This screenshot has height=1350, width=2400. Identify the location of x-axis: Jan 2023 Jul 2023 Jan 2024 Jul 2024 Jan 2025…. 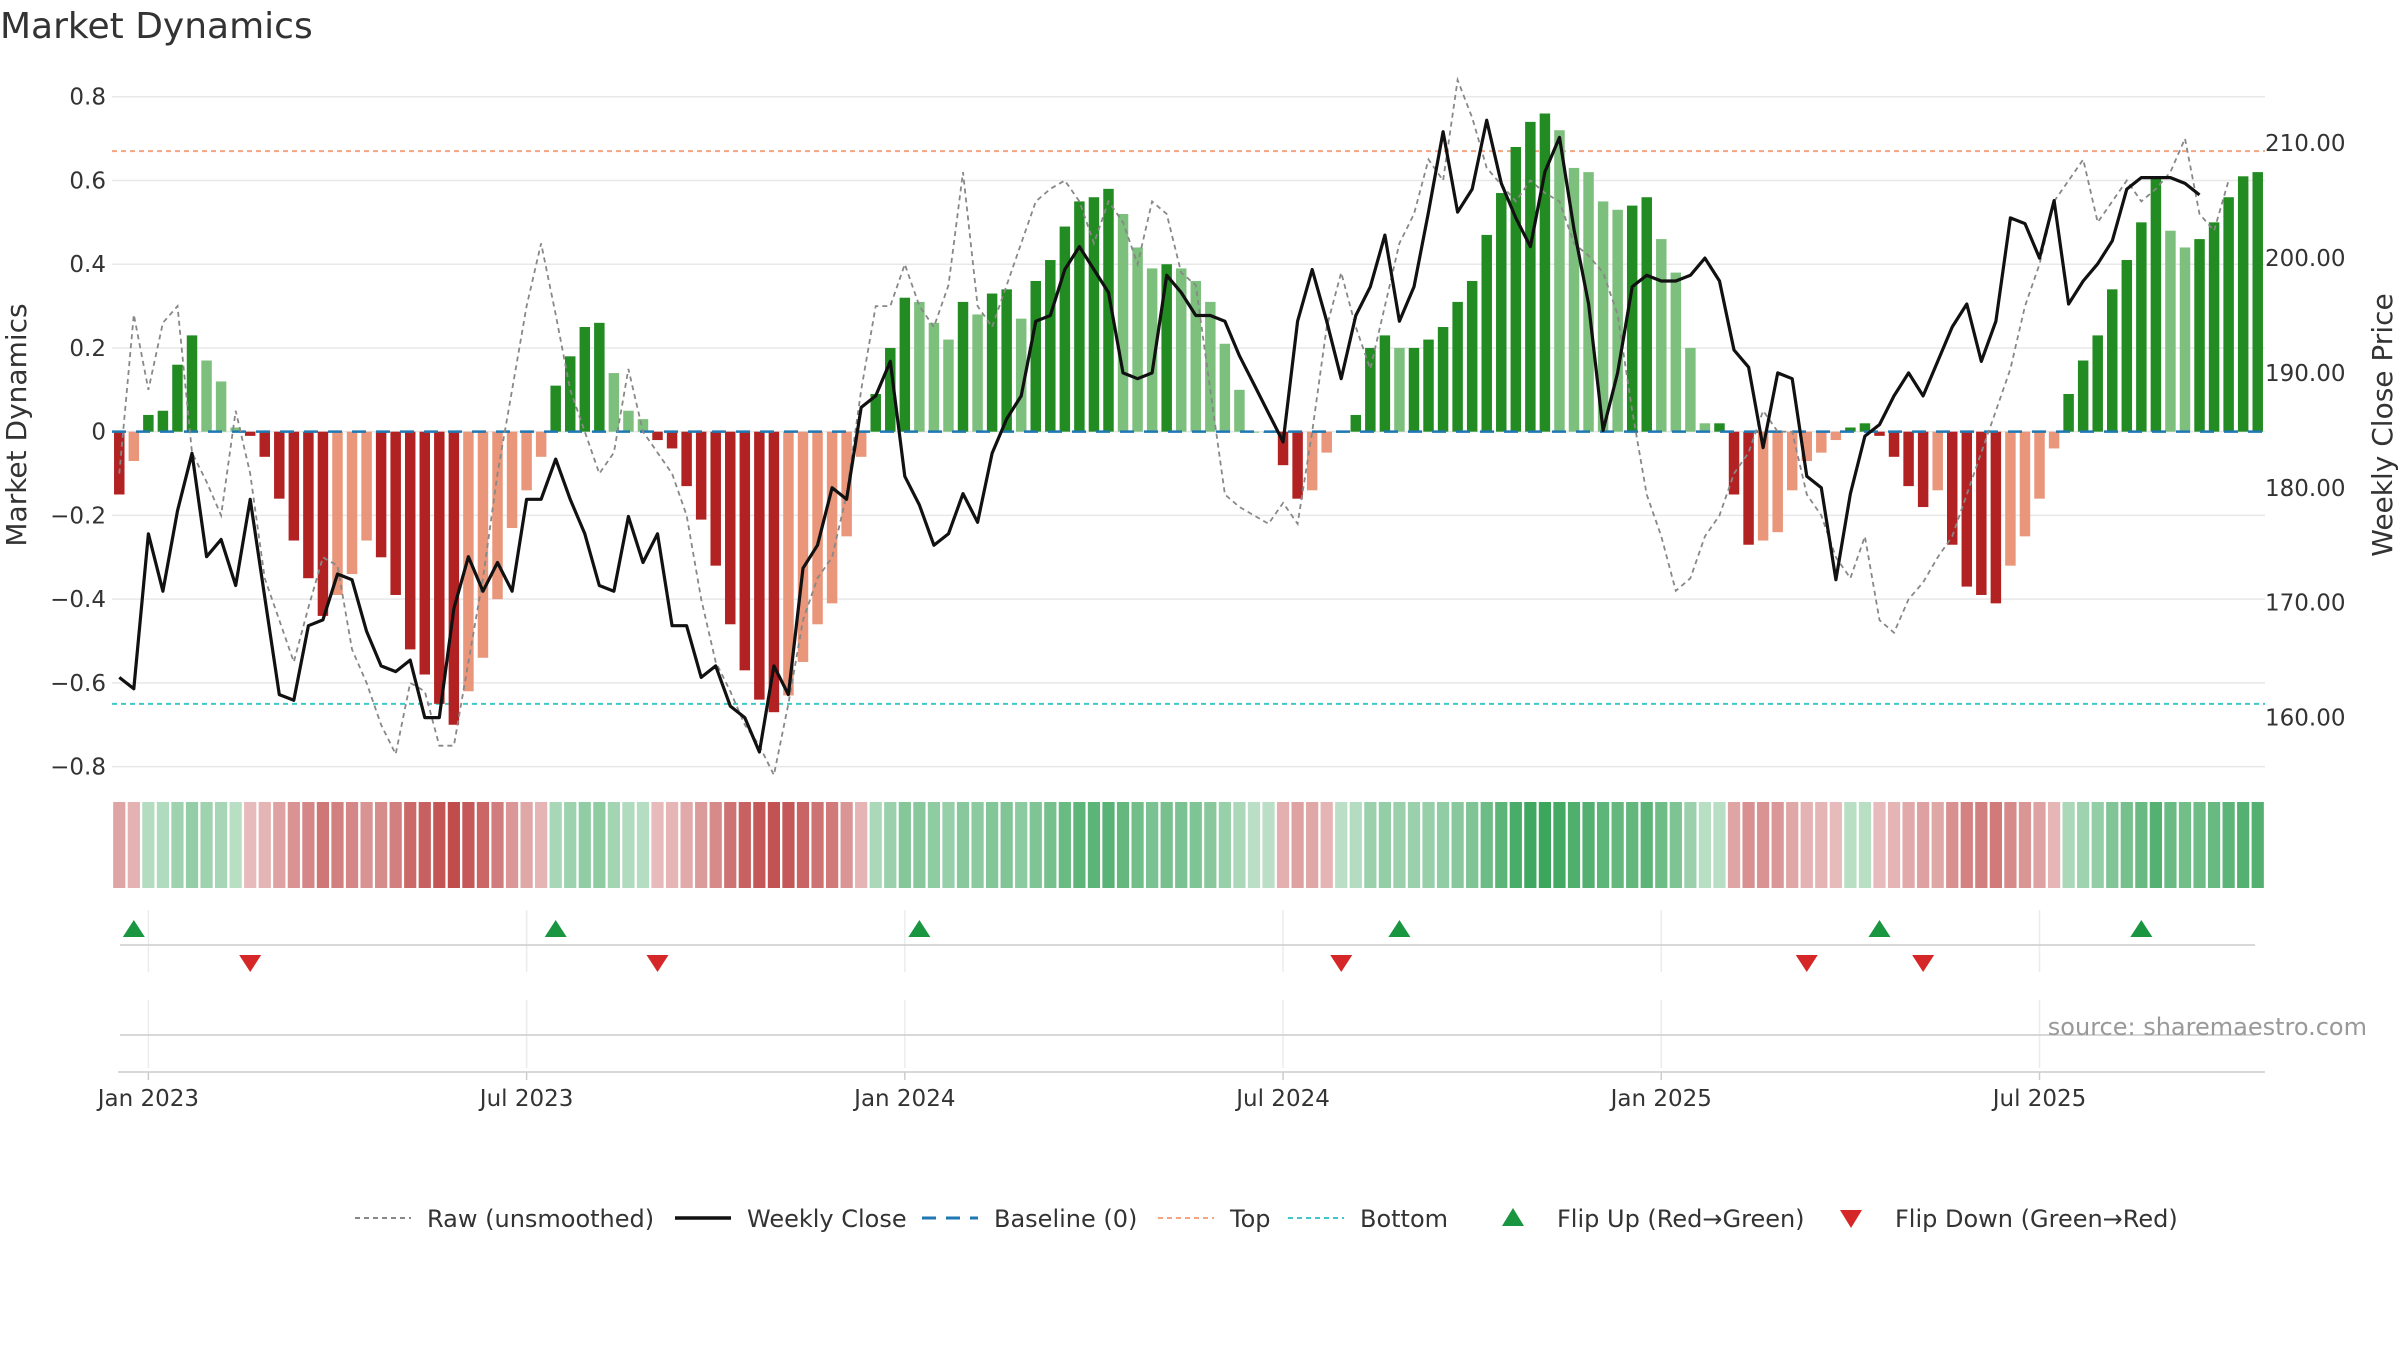
(1091, 1092).